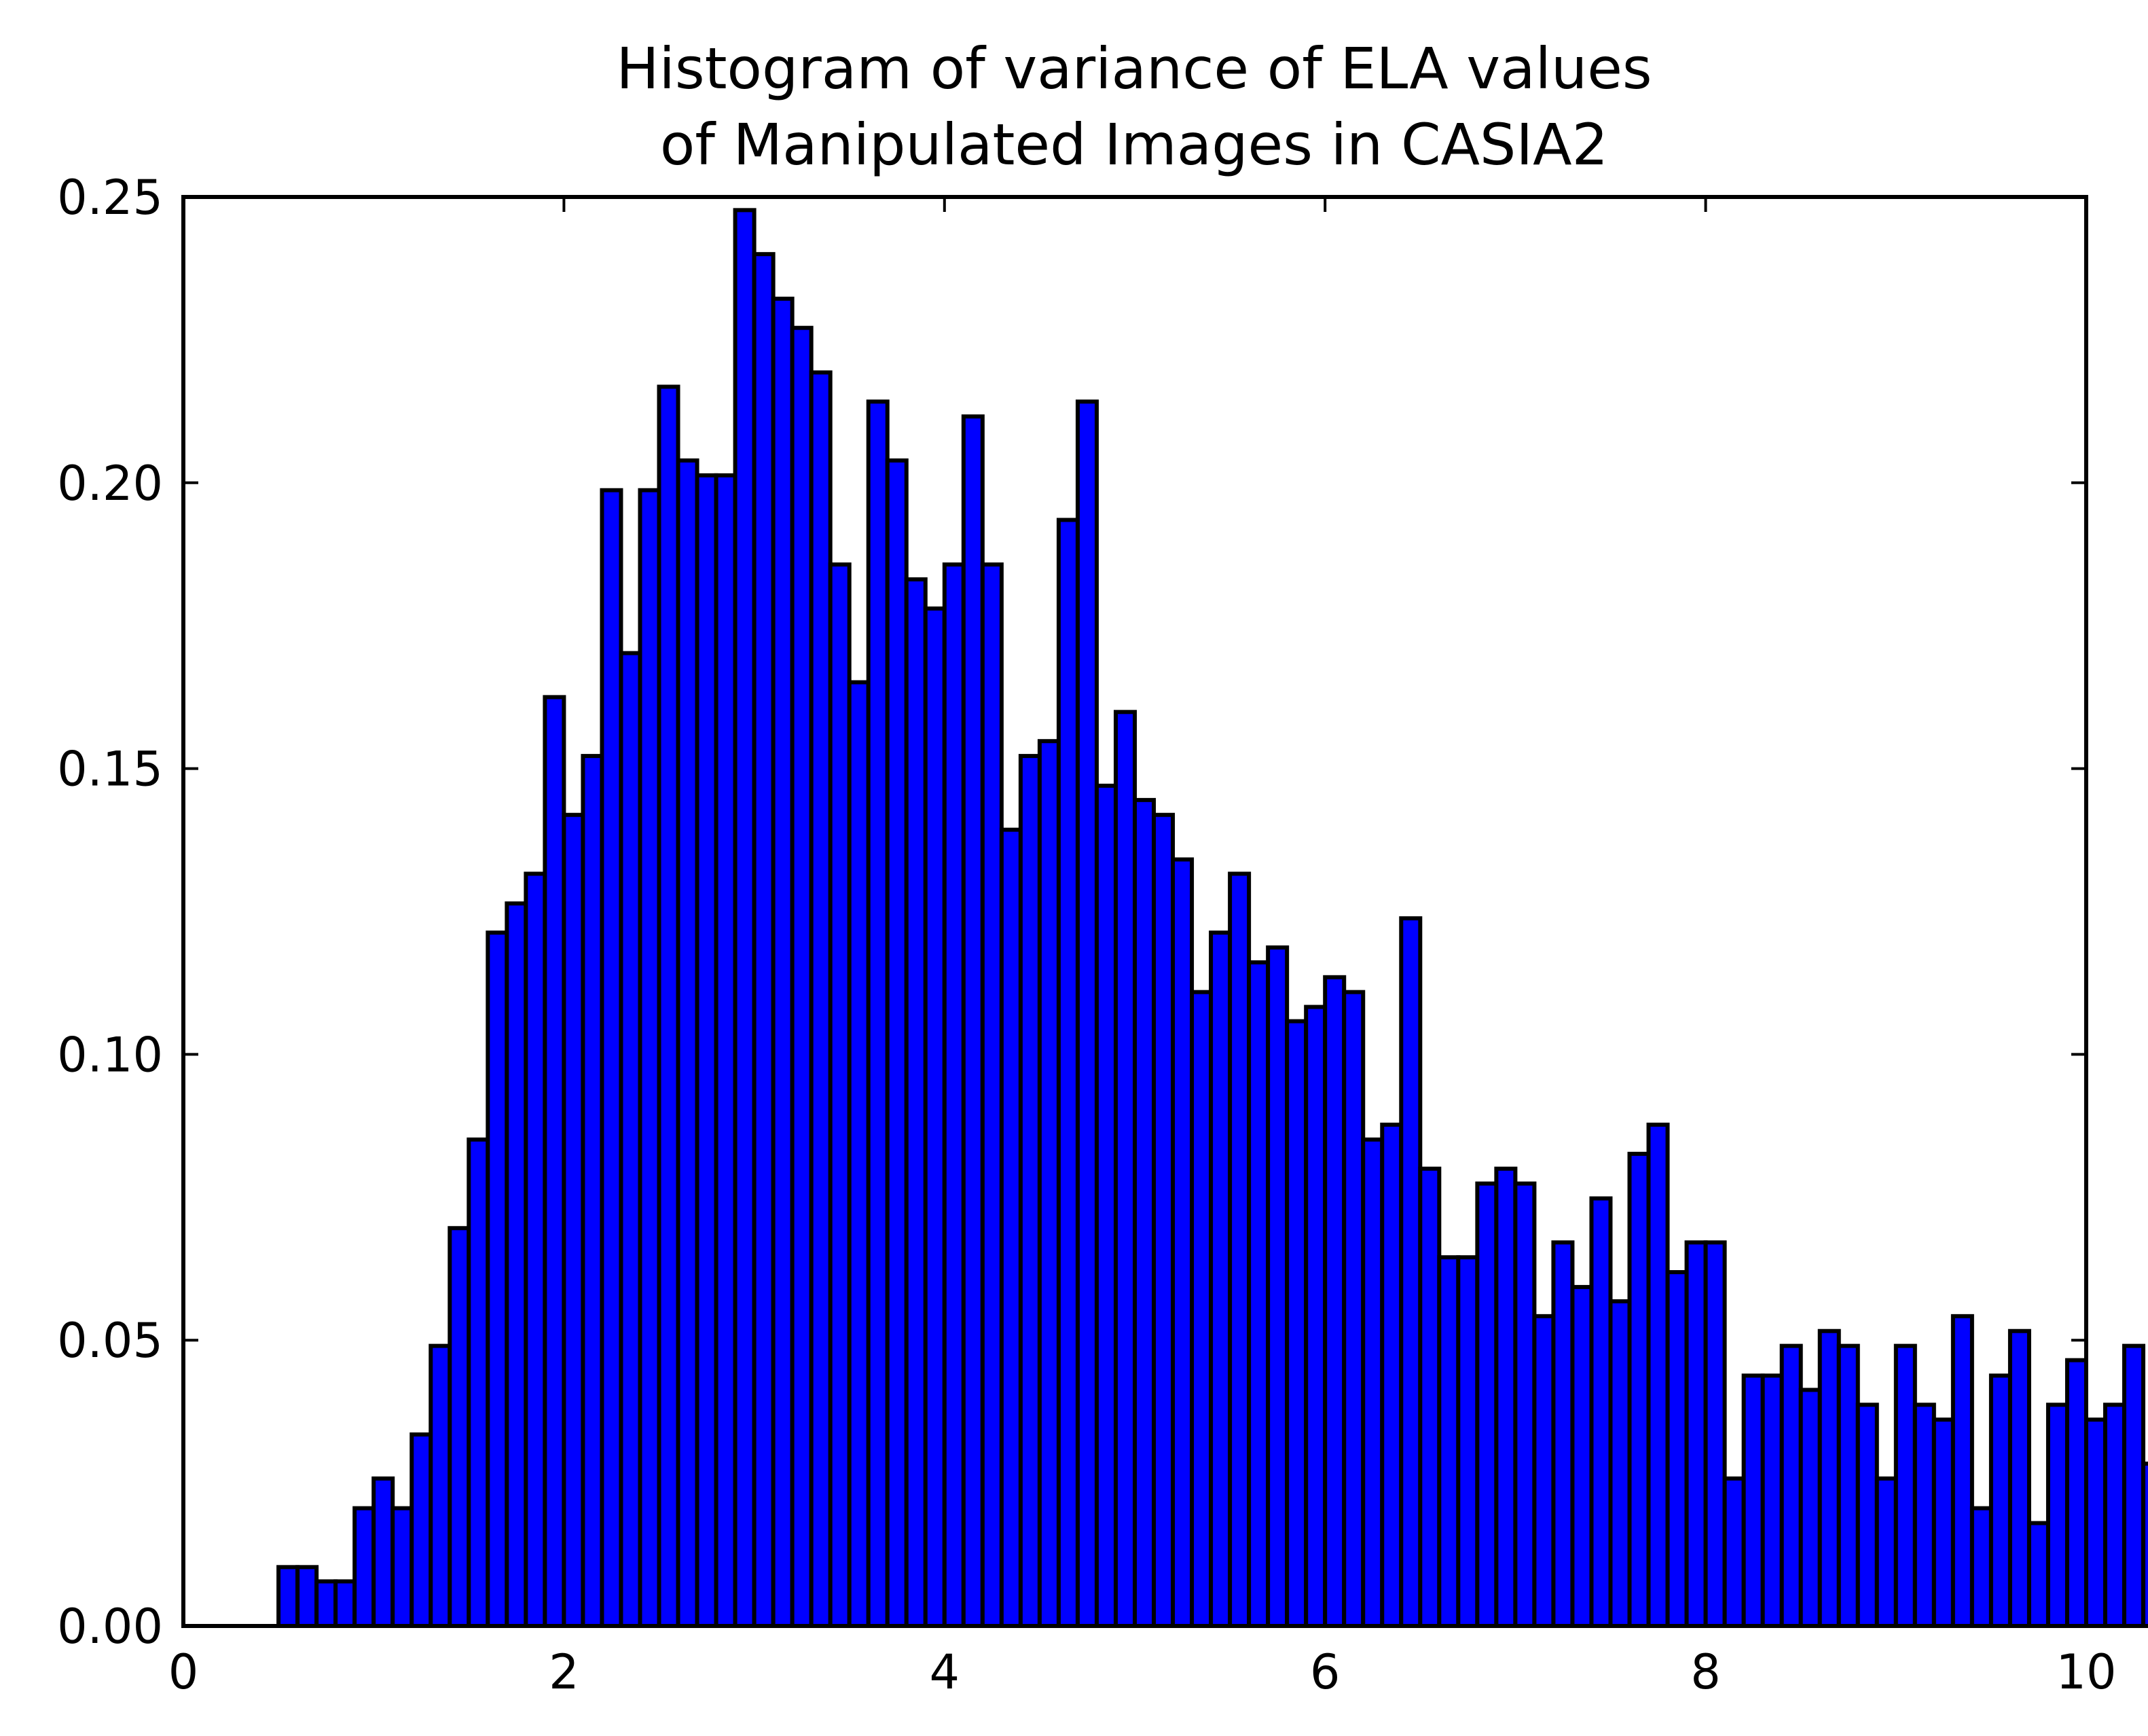 This screenshot has width=2148, height=1736. I want to click on chart-title-line-1: Histogram of variance of ELA values, so click(1134, 68).